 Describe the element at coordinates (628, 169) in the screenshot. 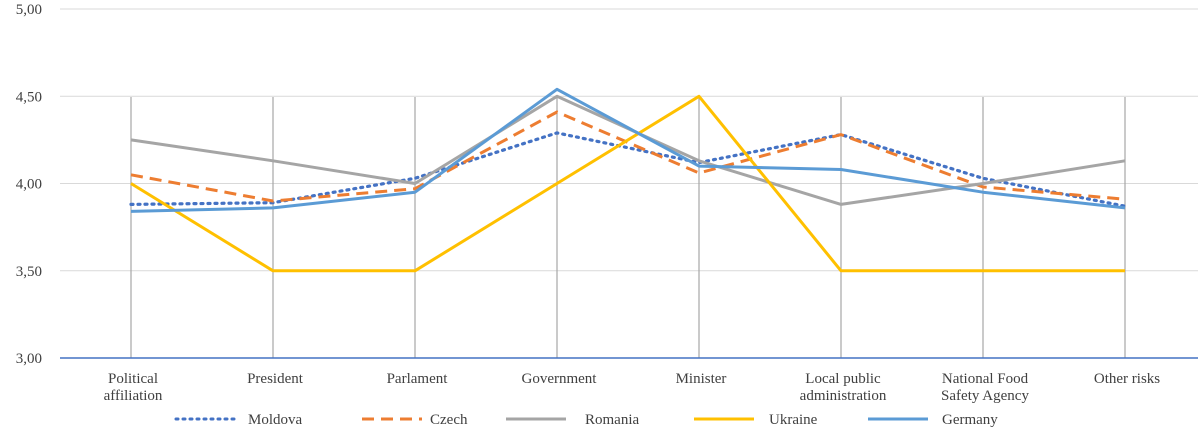

I see `series-line-moldova` at that location.